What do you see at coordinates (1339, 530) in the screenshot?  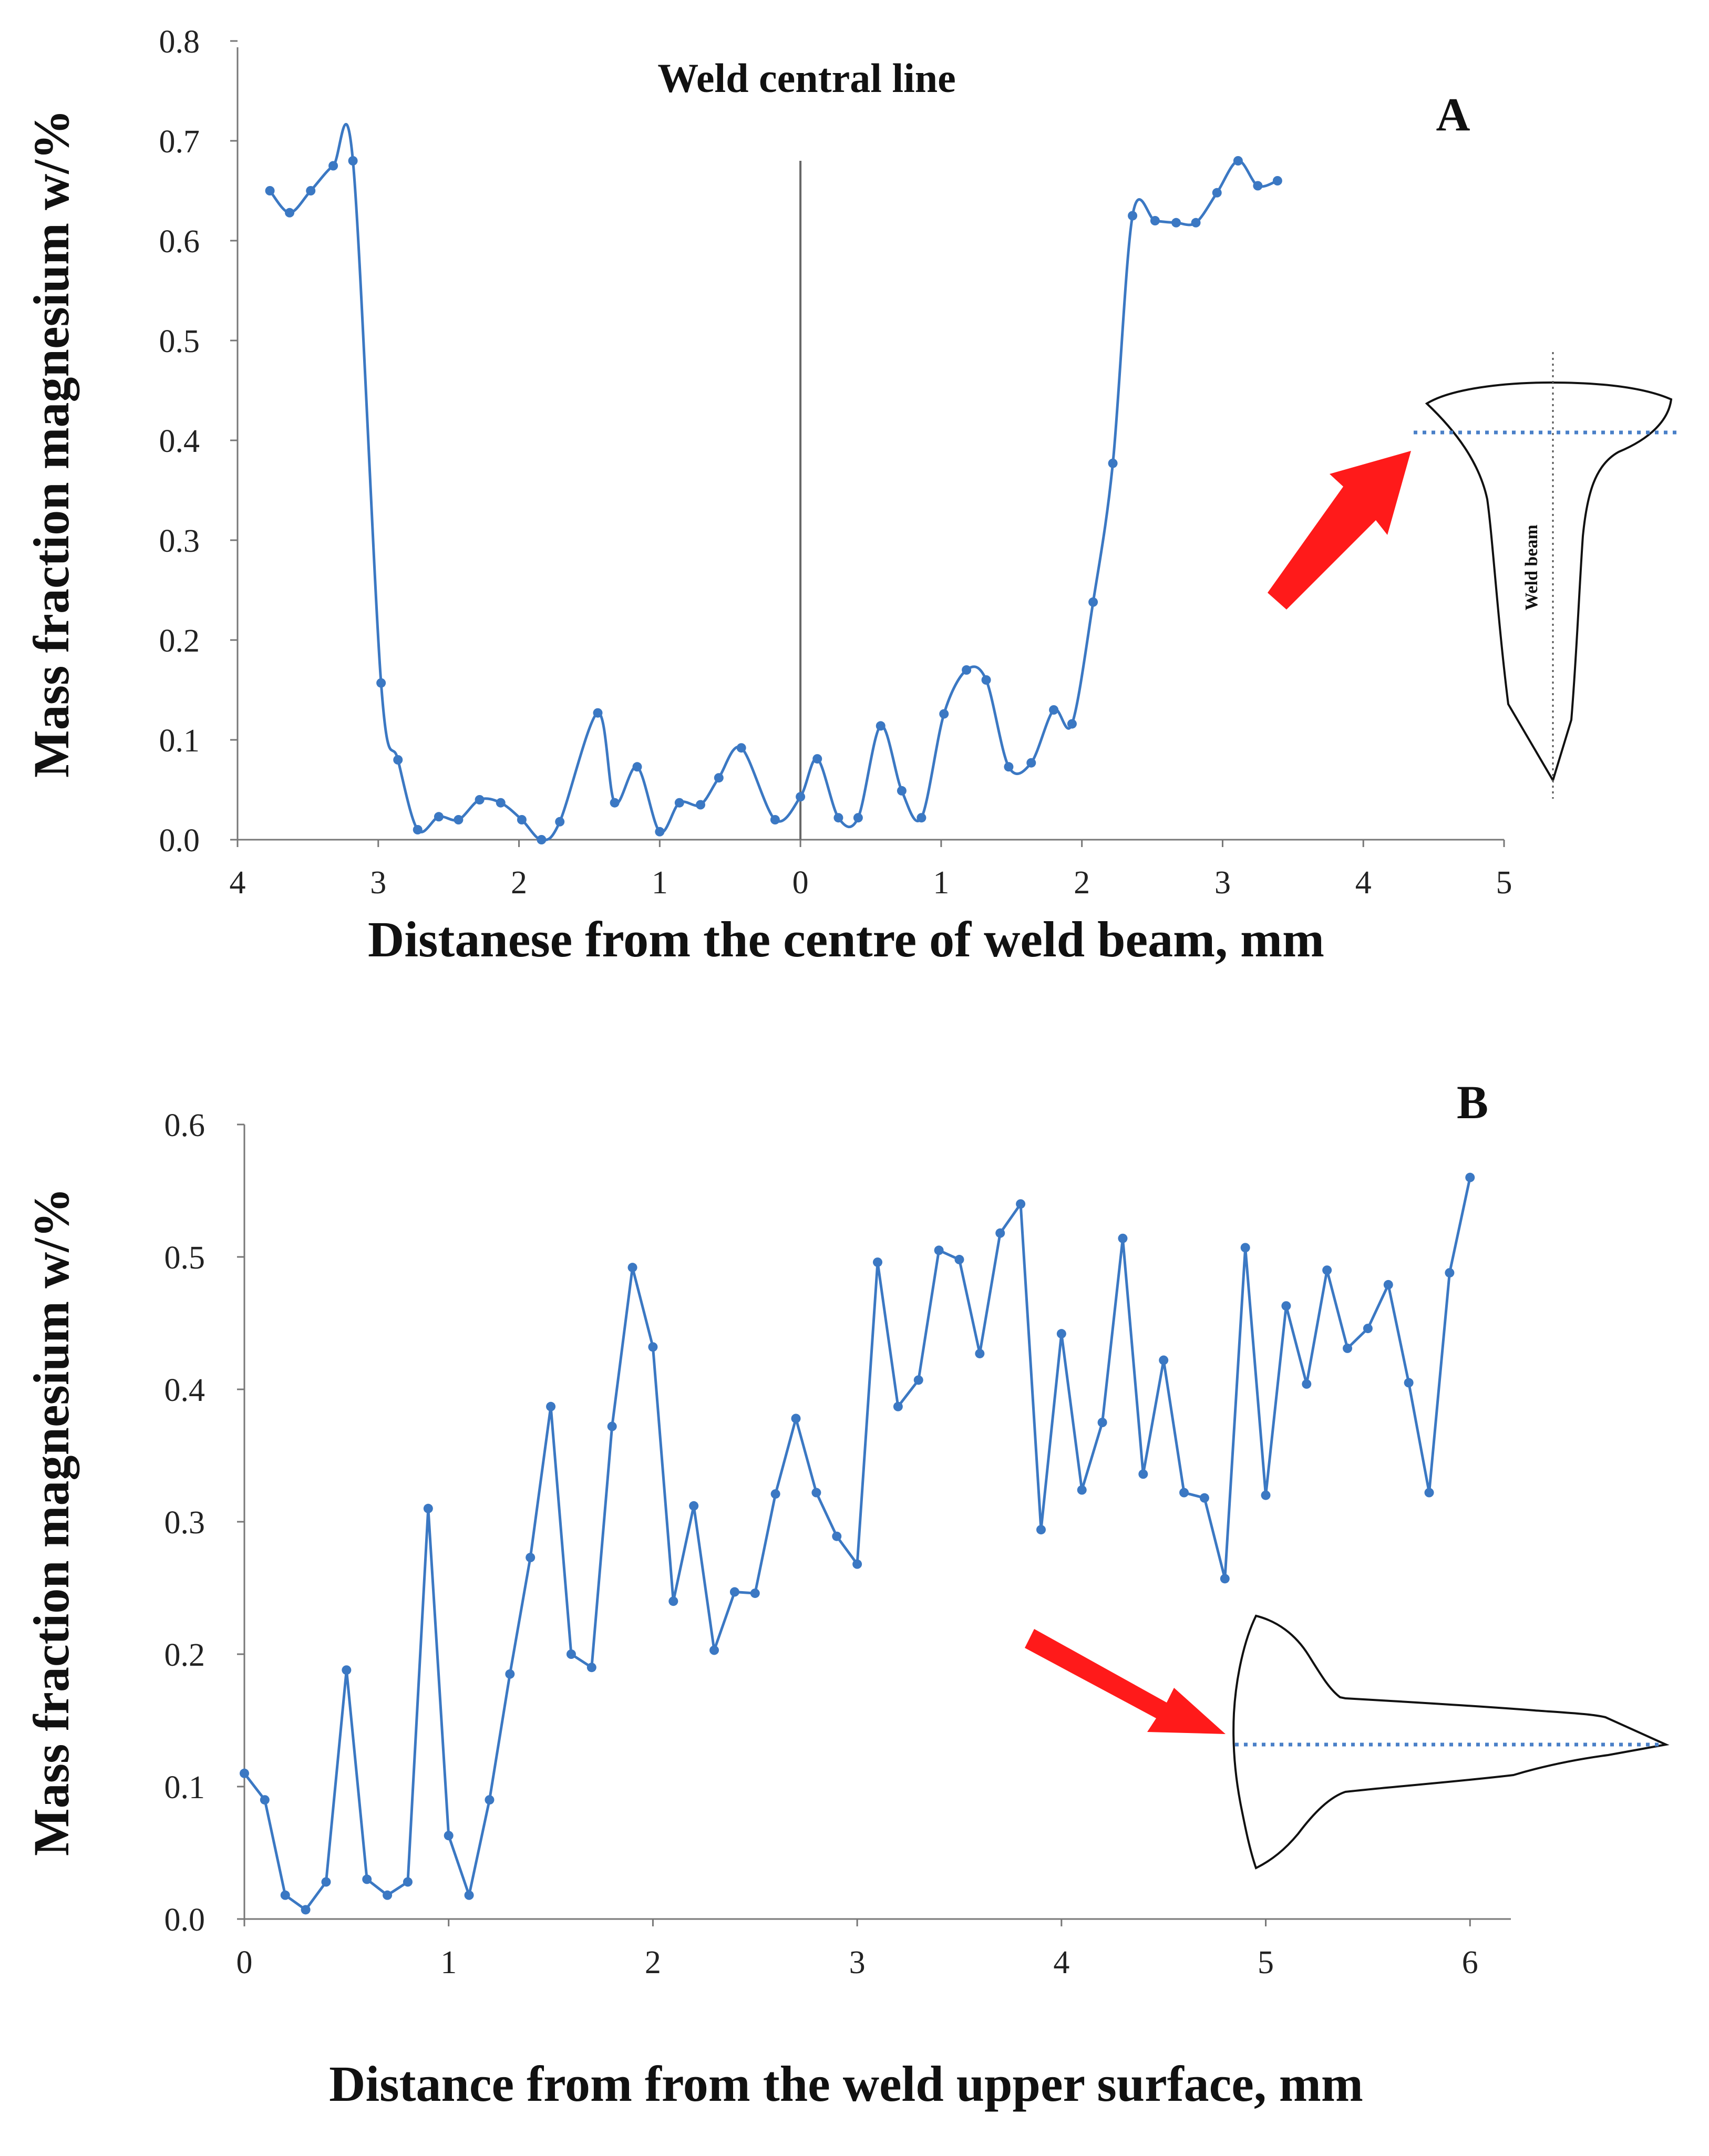 I see `red-arrow-a` at bounding box center [1339, 530].